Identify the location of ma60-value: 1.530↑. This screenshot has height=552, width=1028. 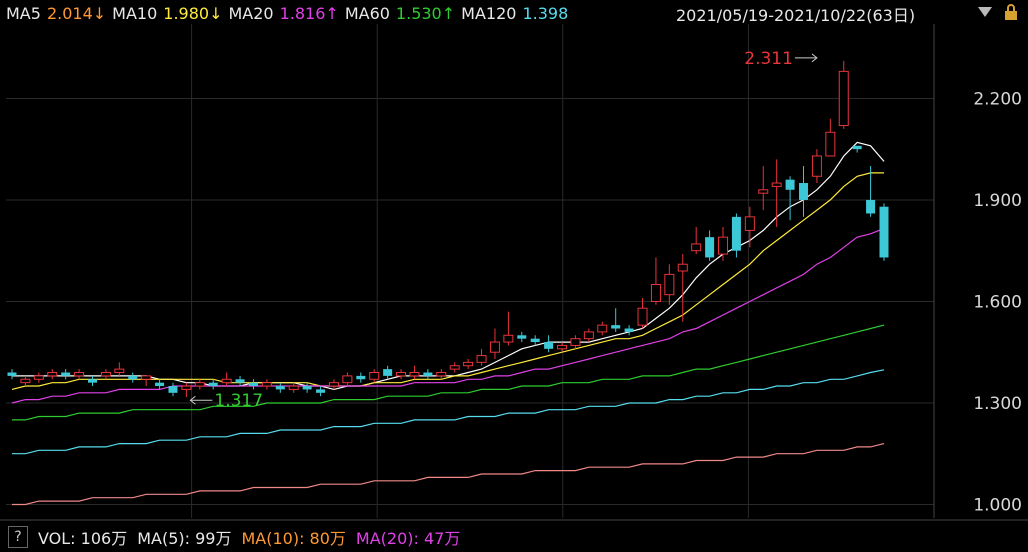
(425, 13).